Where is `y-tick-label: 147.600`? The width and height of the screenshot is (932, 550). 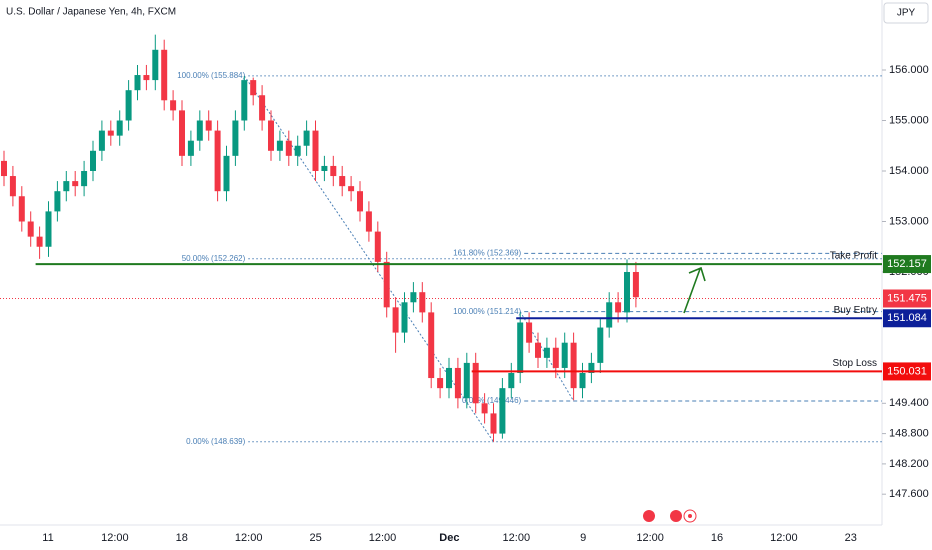 y-tick-label: 147.600 is located at coordinates (909, 494).